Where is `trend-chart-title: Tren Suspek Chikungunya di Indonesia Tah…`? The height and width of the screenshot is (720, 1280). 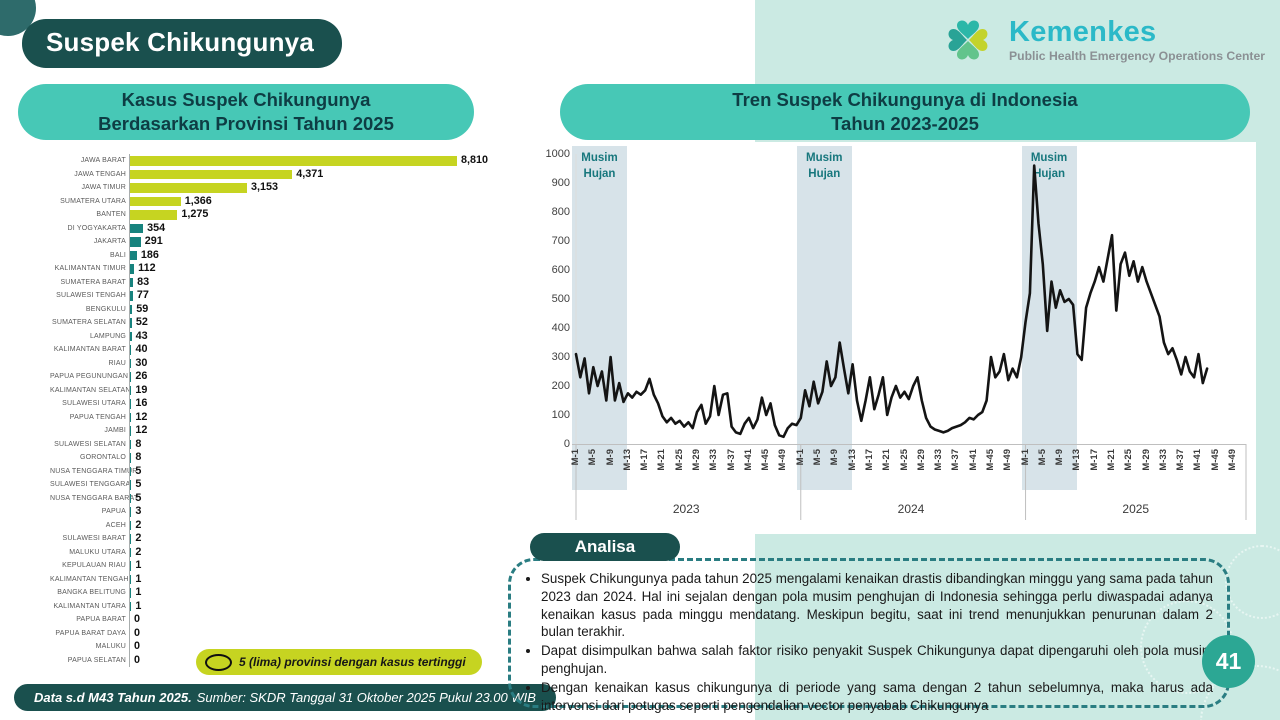
trend-chart-title: Tren Suspek Chikungunya di Indonesia Tah… is located at coordinates (905, 112).